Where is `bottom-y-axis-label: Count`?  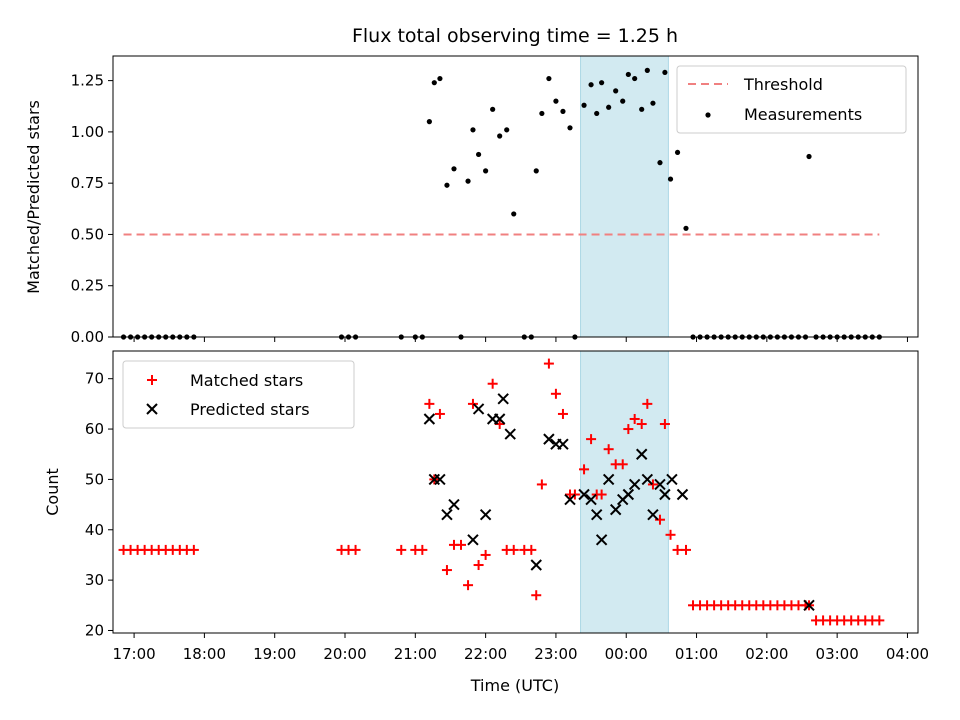
bottom-y-axis-label: Count is located at coordinates (52, 492).